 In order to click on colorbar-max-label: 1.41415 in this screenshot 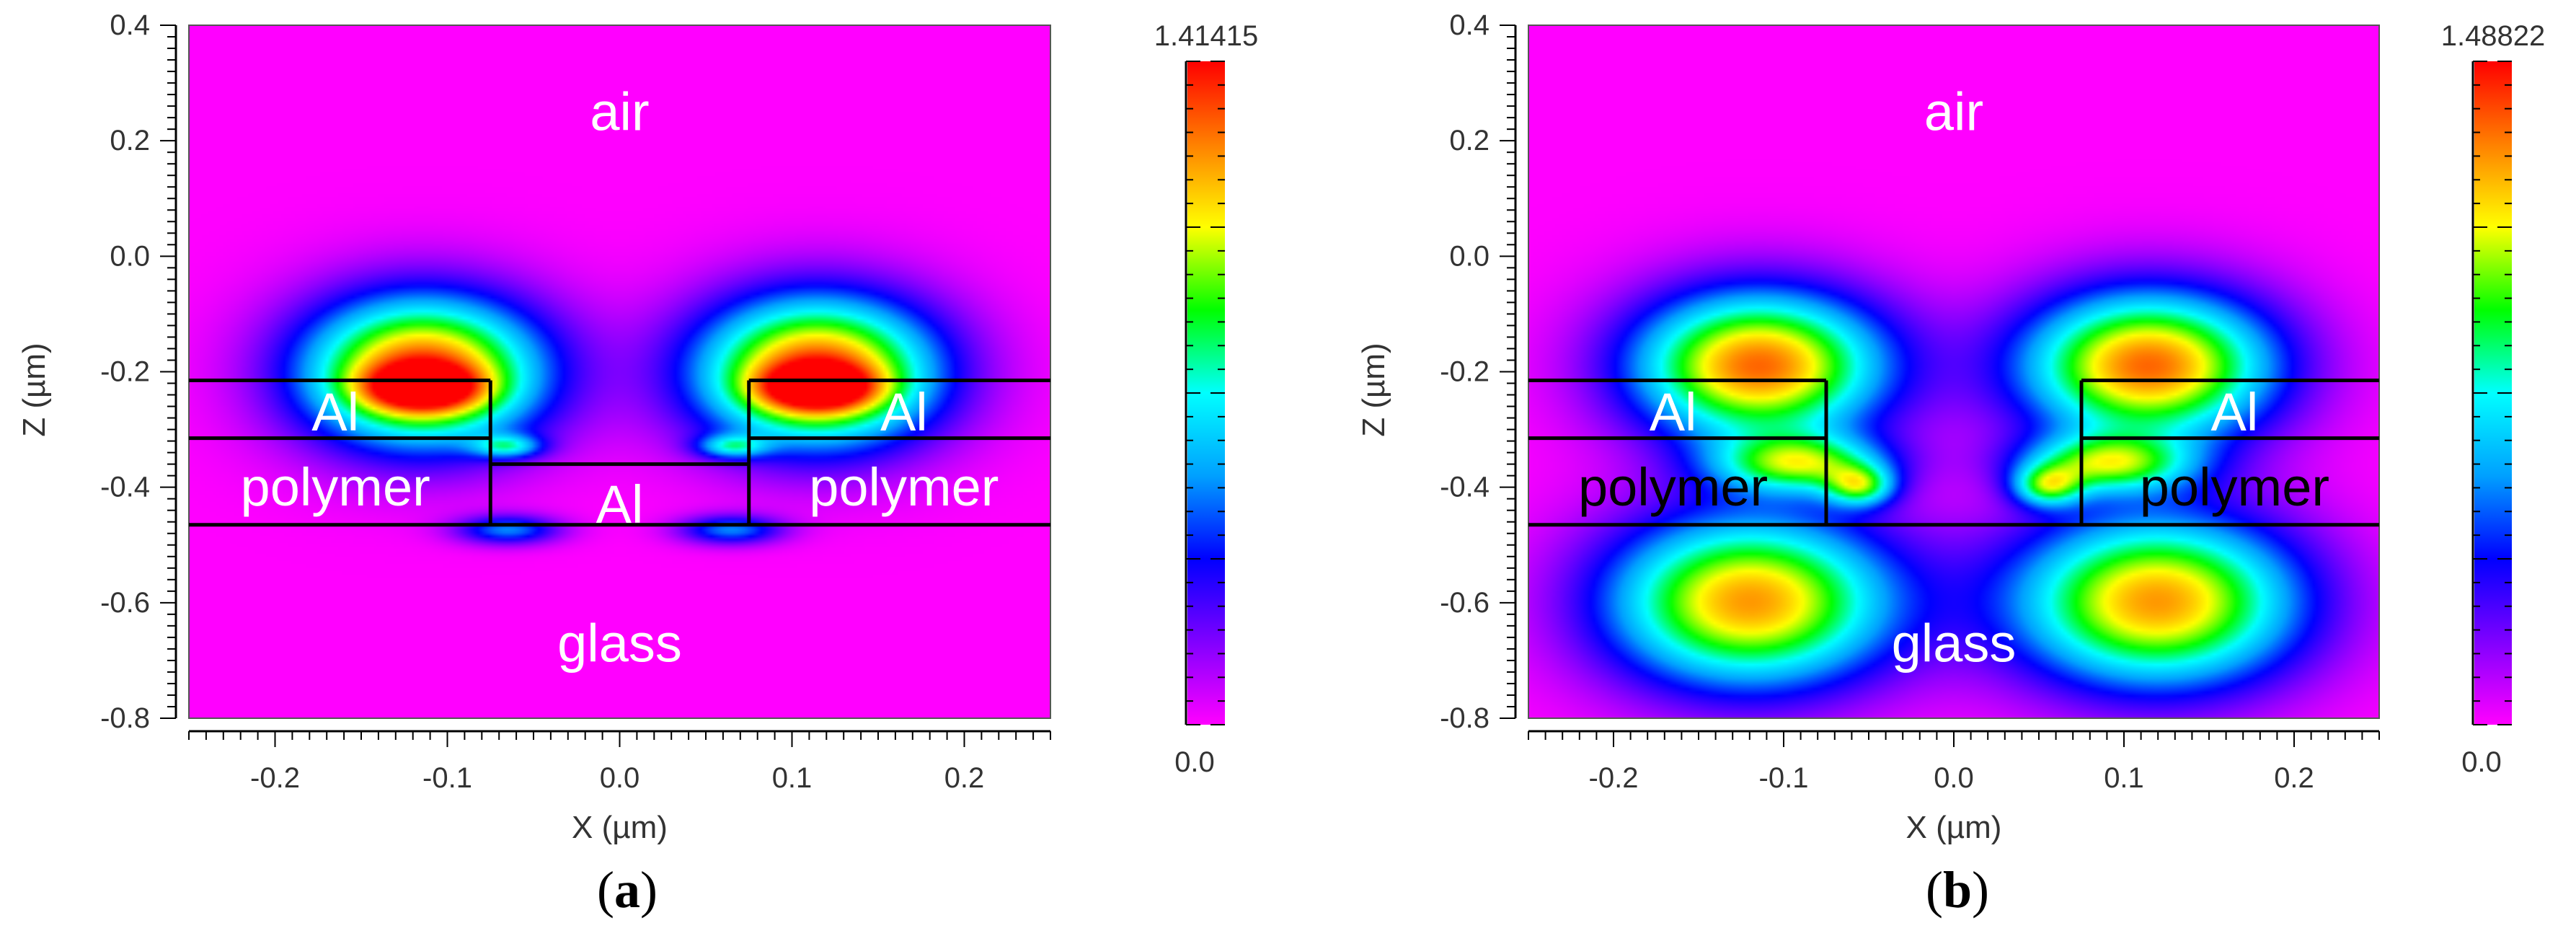, I will do `click(1206, 36)`.